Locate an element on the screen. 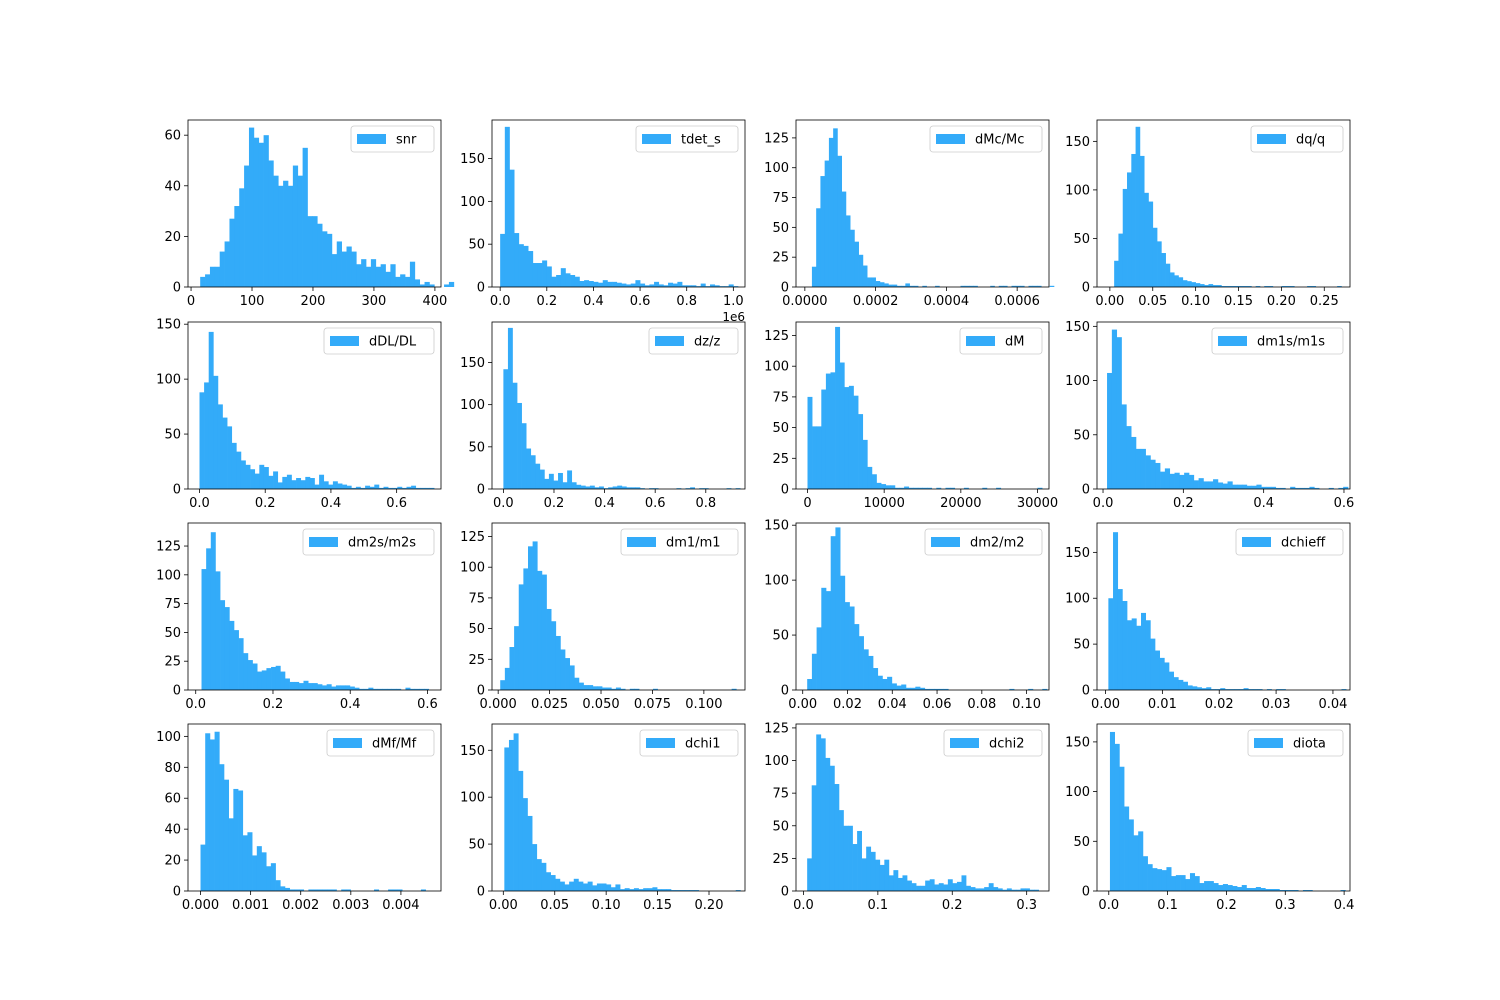 The image size is (1500, 1000). x-tick-label: 0.08 is located at coordinates (981, 704).